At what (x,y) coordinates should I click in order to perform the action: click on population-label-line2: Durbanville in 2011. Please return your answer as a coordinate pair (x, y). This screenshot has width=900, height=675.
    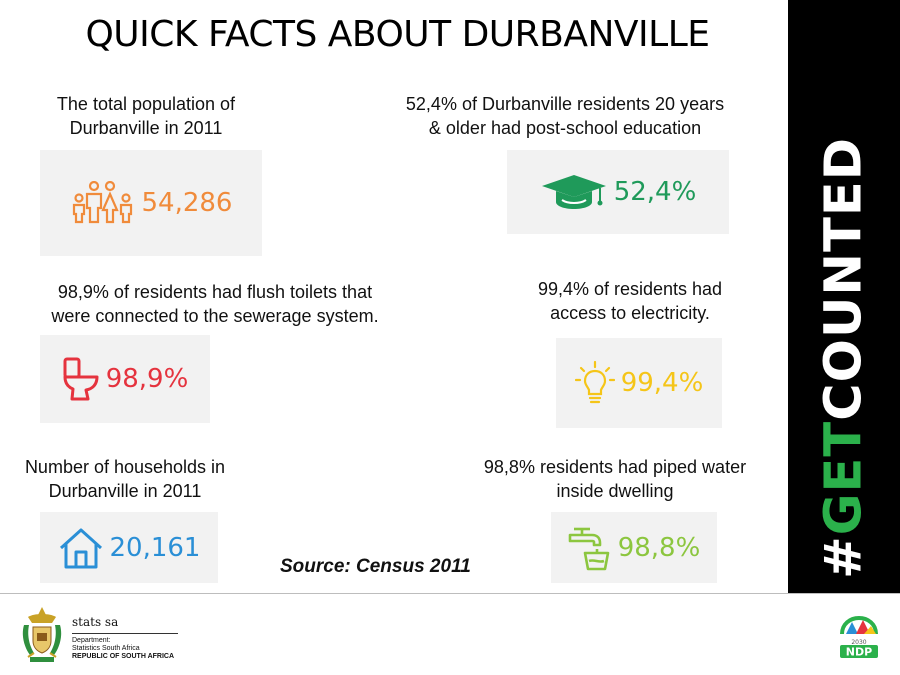
    Looking at the image, I should click on (146, 128).